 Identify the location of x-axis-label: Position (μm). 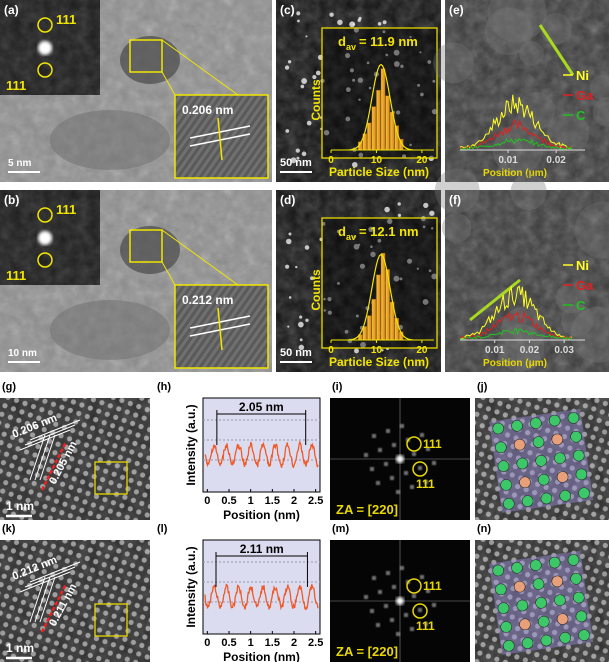
(515, 363).